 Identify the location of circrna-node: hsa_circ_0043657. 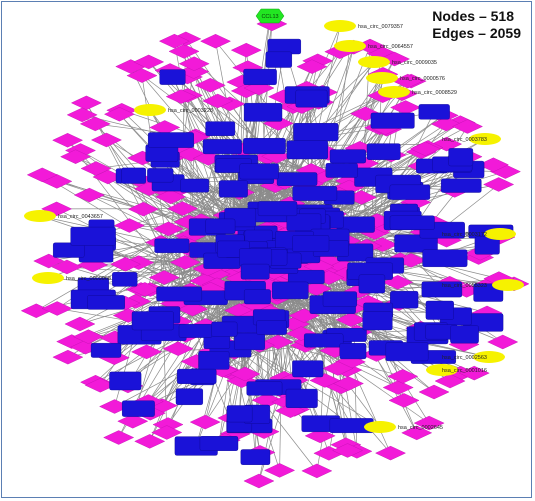
(63, 216).